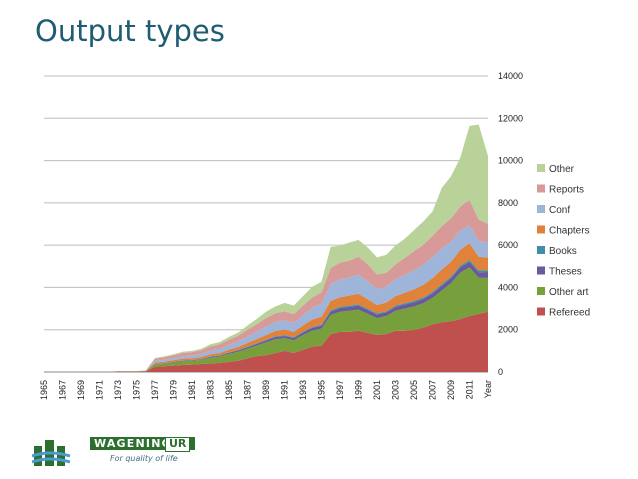 This screenshot has width=638, height=479. I want to click on y-tick-label: 10000, so click(510, 161).